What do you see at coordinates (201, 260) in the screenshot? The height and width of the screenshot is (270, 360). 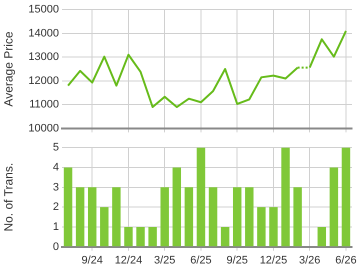 I see `x-tick-label: 6/25` at bounding box center [201, 260].